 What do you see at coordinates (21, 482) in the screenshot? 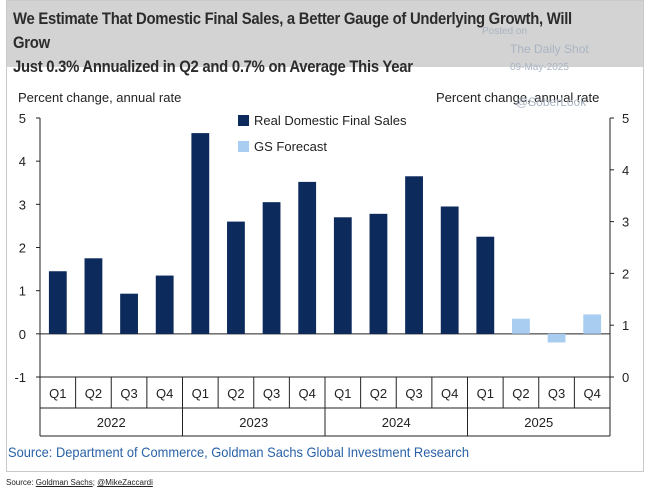
I see `credit-prefix: Source:` at bounding box center [21, 482].